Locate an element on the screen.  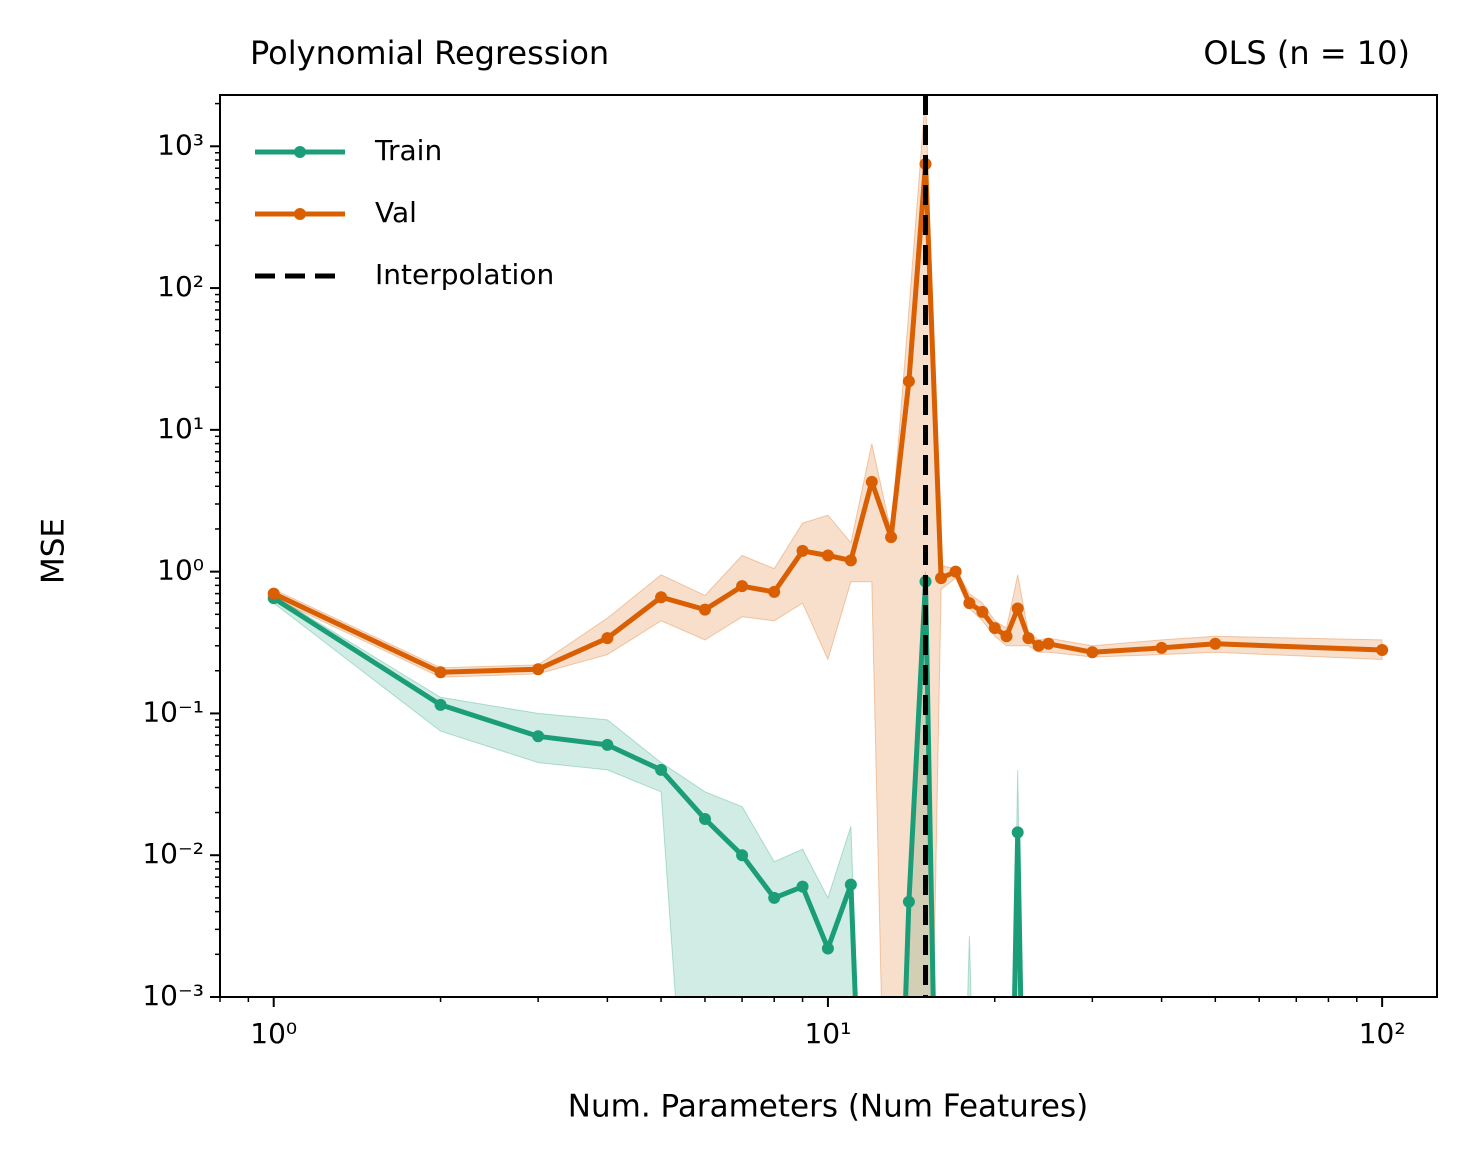
x-tick-label: 10⁰ is located at coordinates (273, 1033).